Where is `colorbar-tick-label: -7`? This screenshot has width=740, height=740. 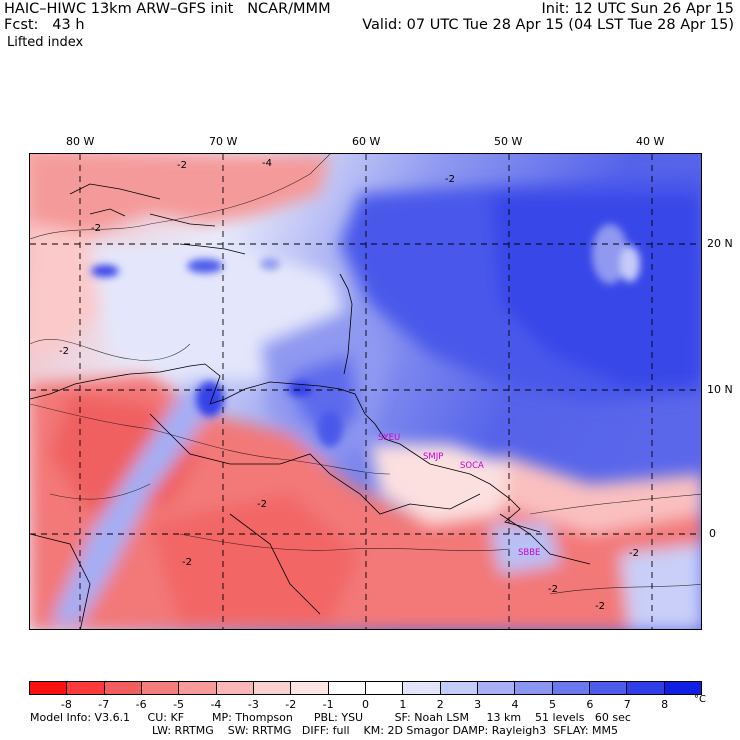 colorbar-tick-label: -7 is located at coordinates (104, 704).